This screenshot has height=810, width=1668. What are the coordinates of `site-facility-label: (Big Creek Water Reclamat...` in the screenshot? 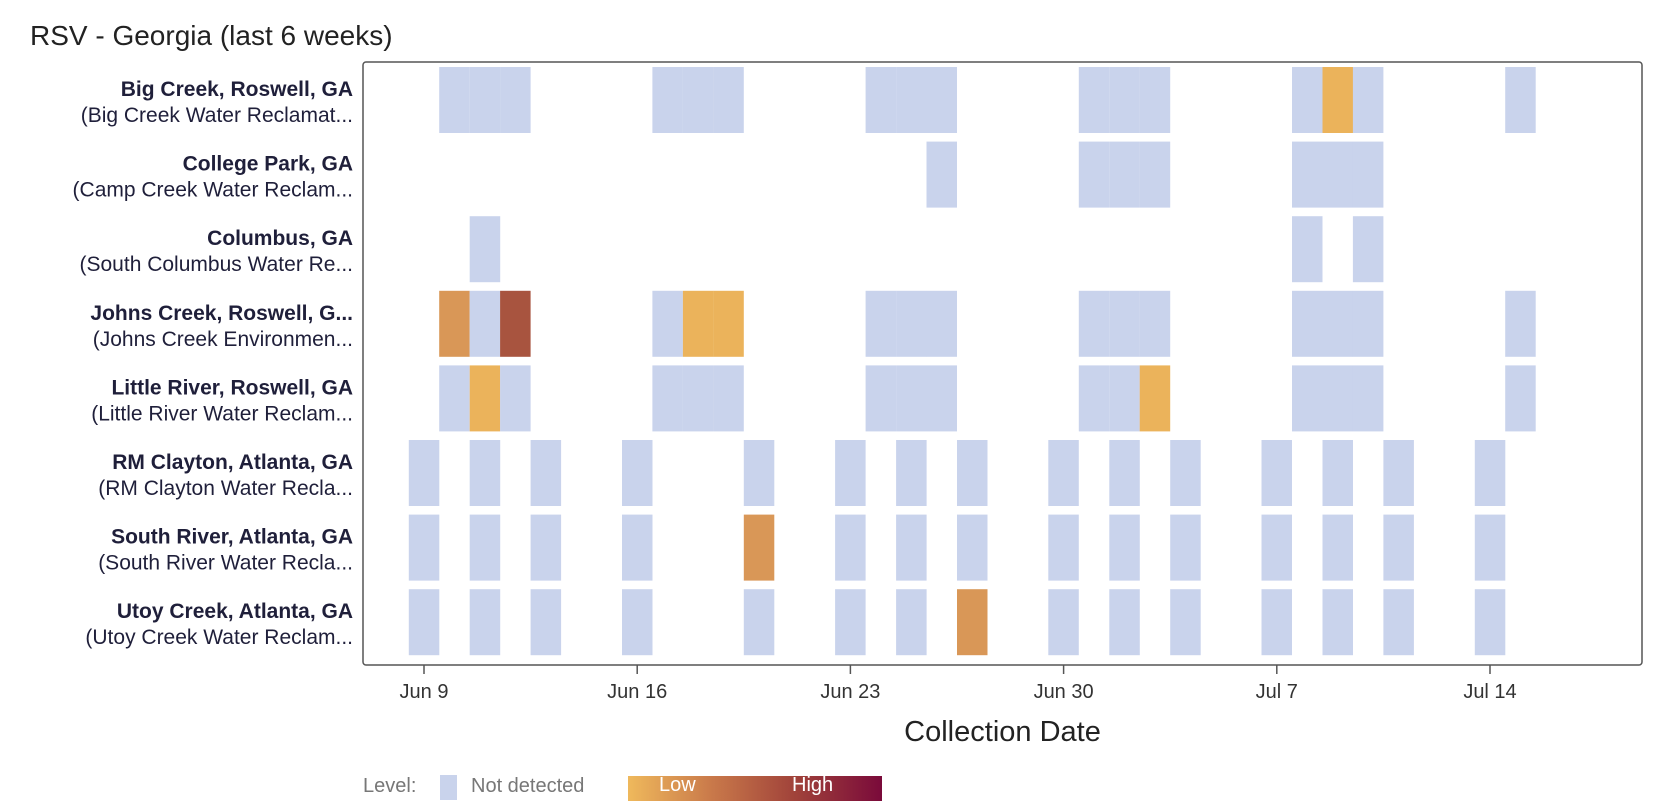 It's located at (217, 115).